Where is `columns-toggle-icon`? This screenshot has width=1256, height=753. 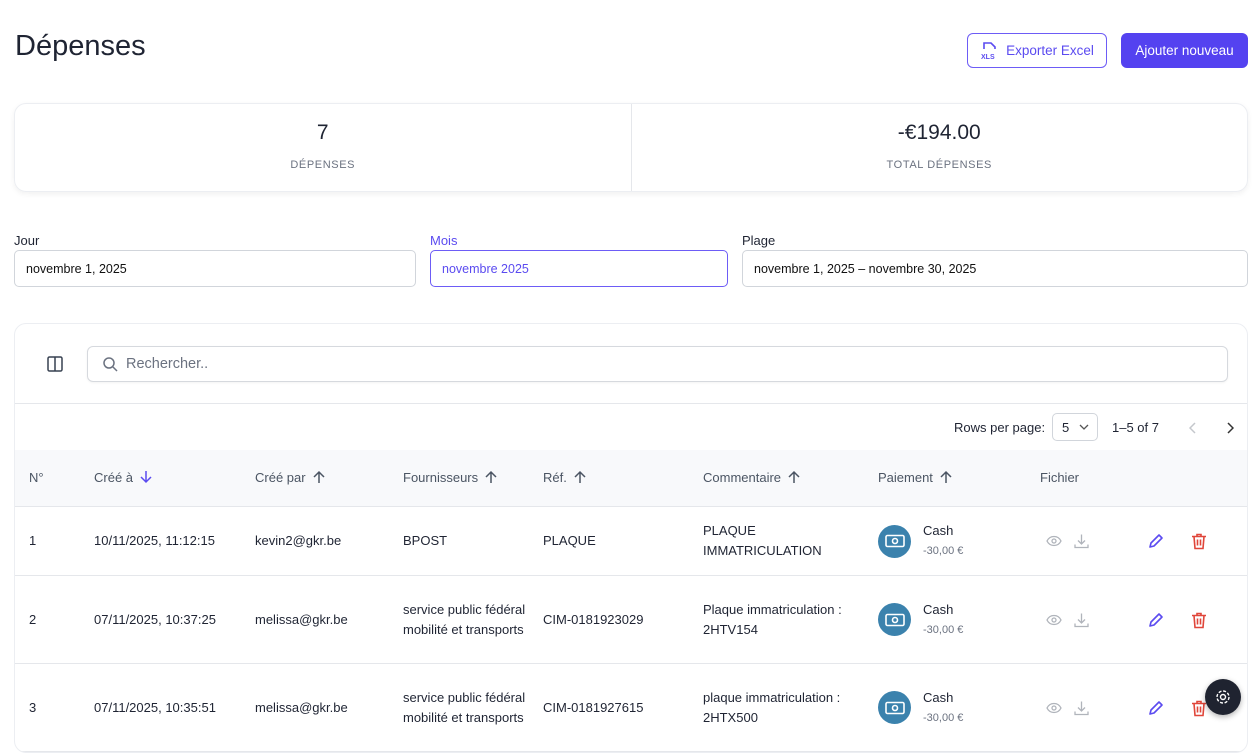
columns-toggle-icon is located at coordinates (55, 364).